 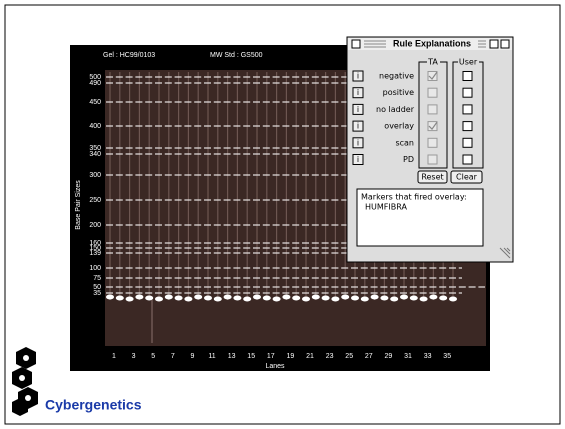 What do you see at coordinates (369, 356) in the screenshot?
I see `x-label: 27` at bounding box center [369, 356].